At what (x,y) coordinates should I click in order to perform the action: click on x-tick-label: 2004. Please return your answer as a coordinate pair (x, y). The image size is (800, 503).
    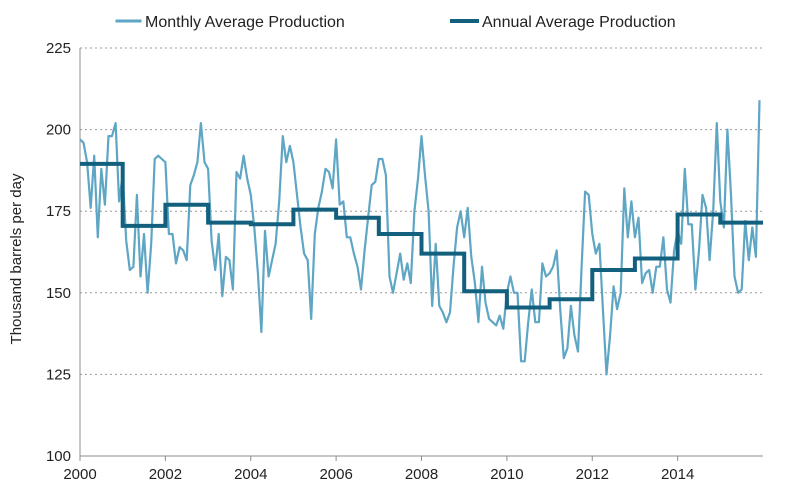
    Looking at the image, I should click on (250, 474).